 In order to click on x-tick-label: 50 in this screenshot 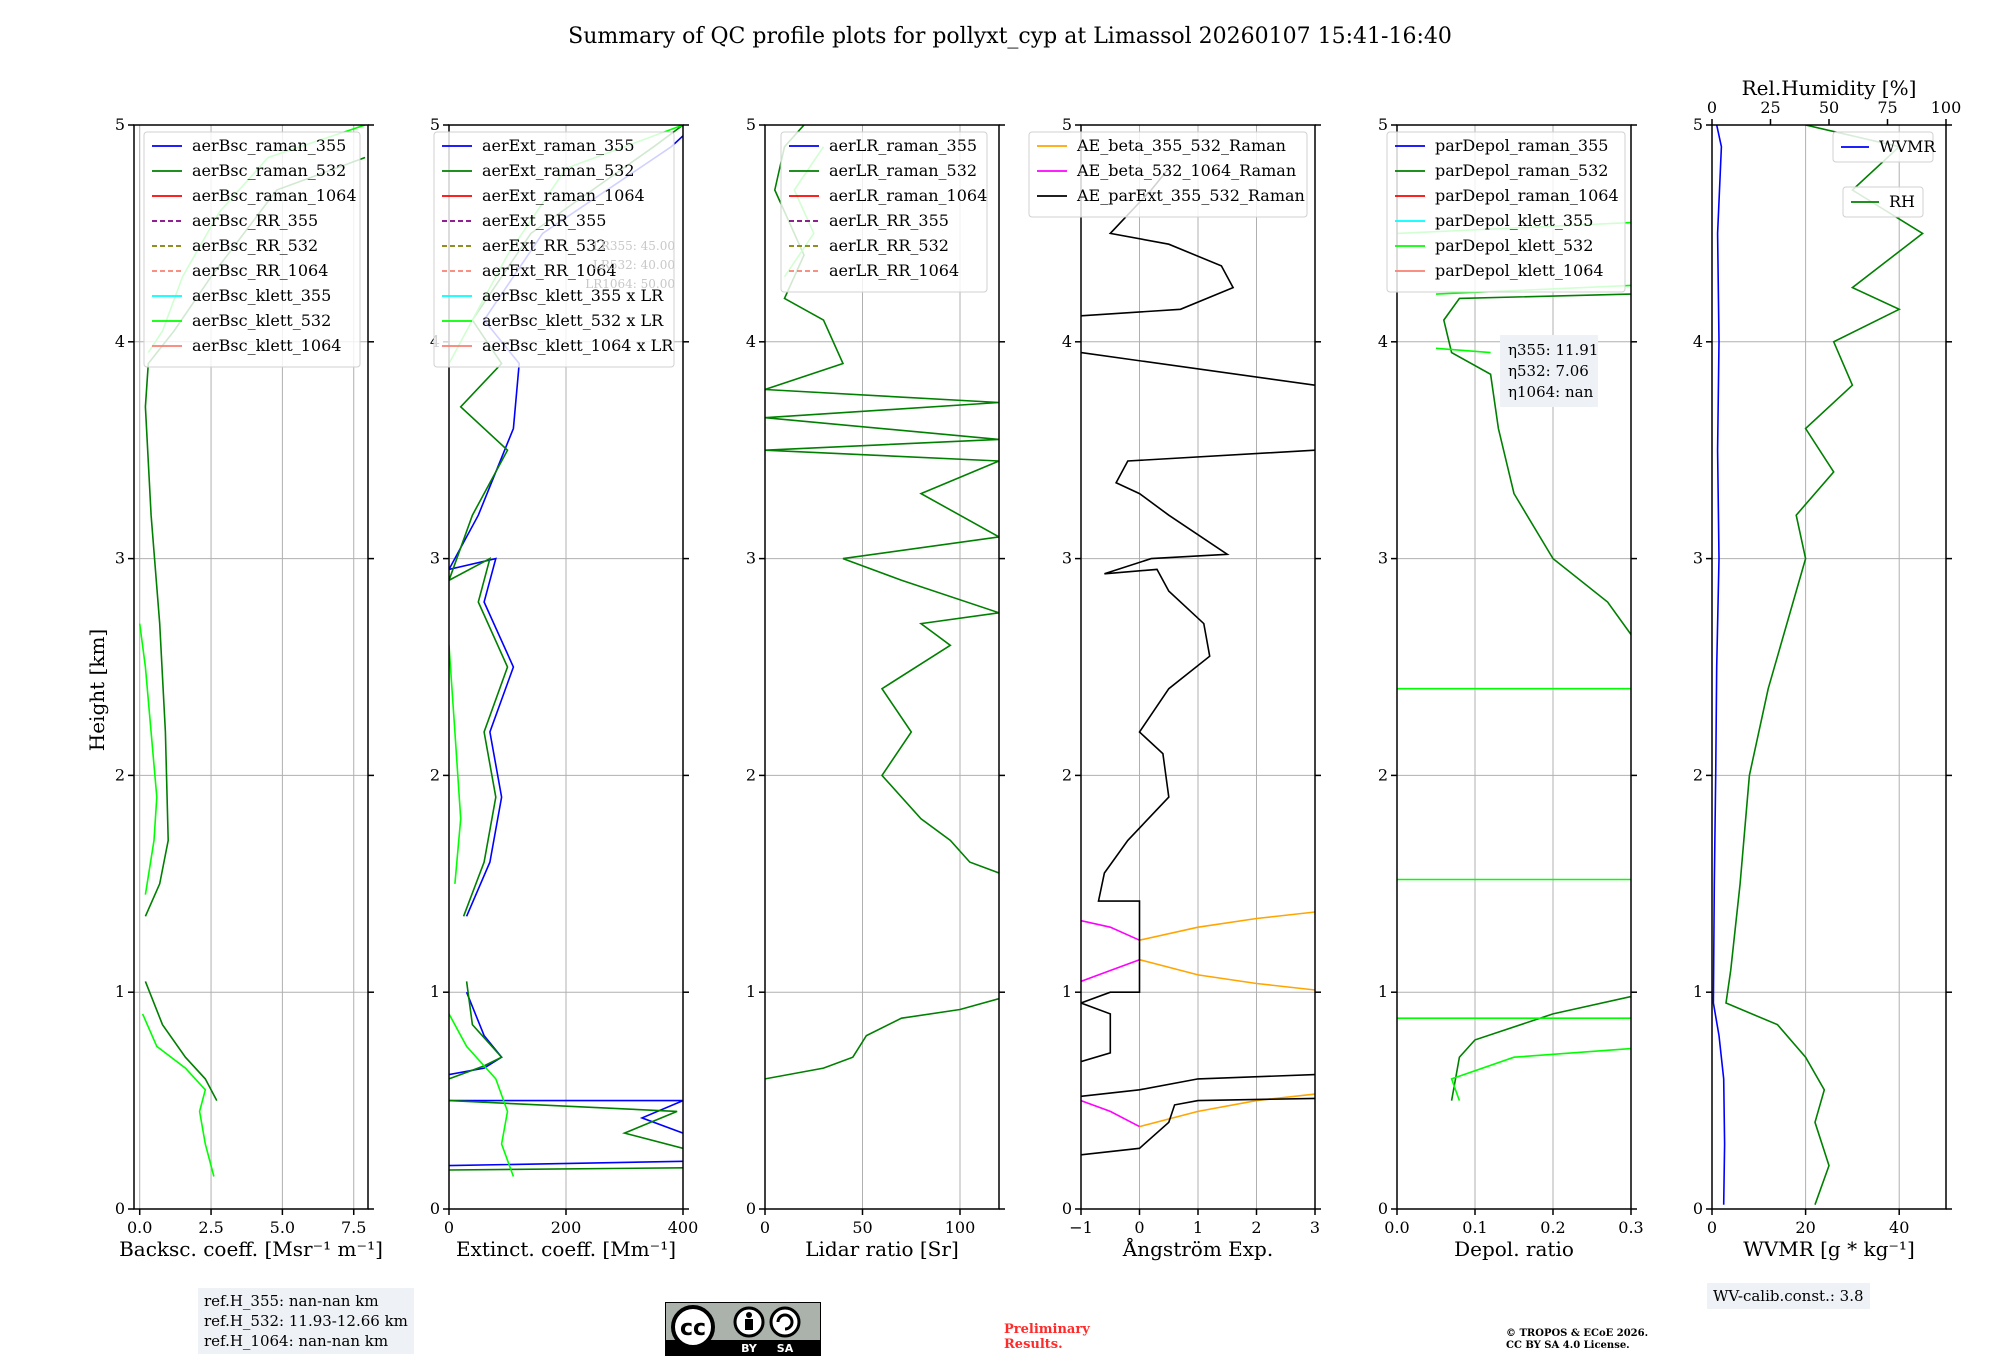, I will do `click(862, 1227)`.